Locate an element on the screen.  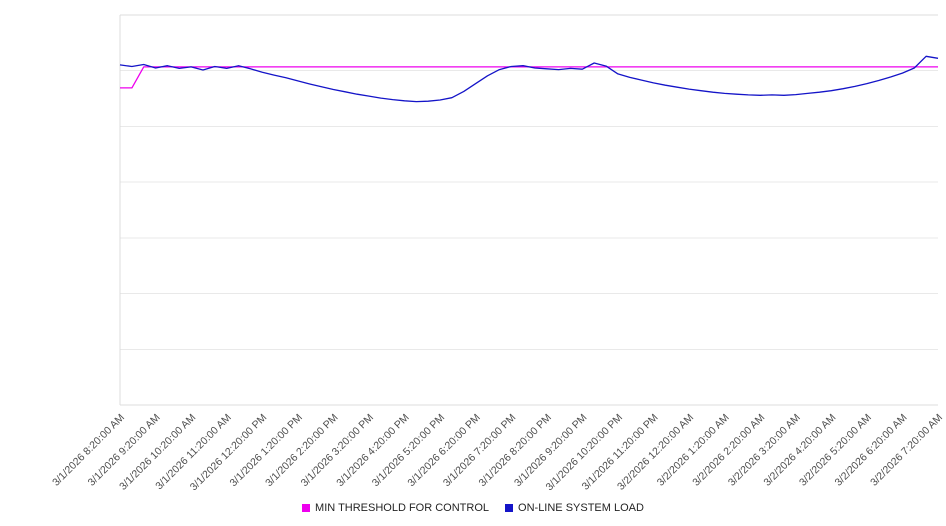
legend-label-online-system-load: ON-LINE SYSTEM LOAD is located at coordinates (581, 508).